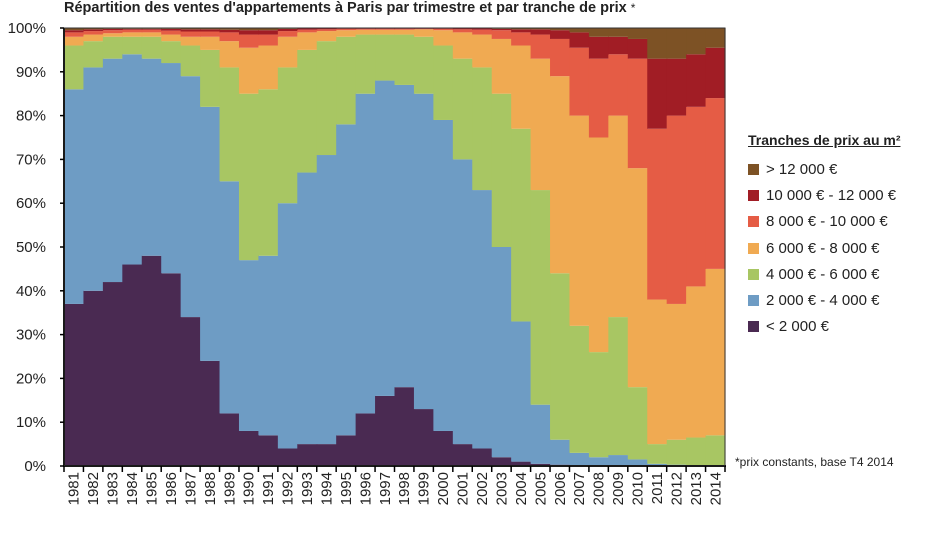 The width and height of the screenshot is (947, 533). What do you see at coordinates (385, 430) in the screenshot?
I see `bar-segment-1997-s0` at bounding box center [385, 430].